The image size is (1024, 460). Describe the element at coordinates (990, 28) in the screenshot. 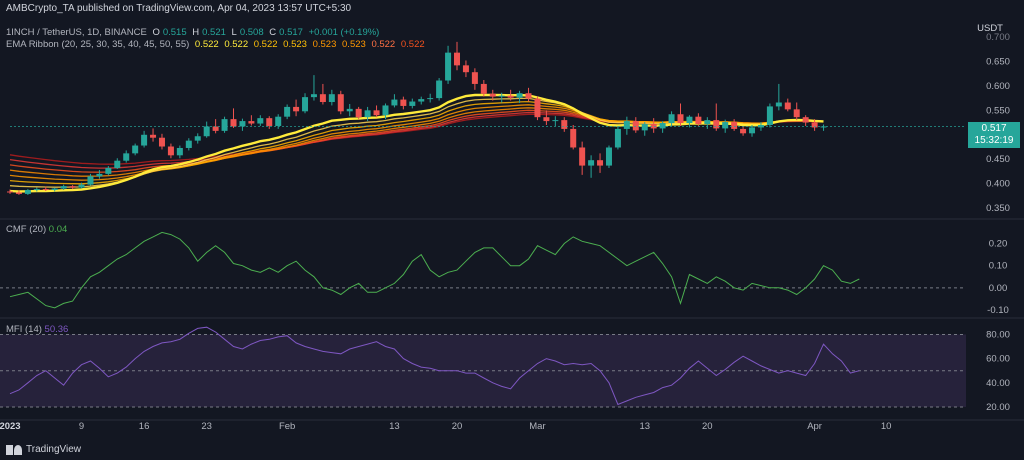

I see `currency-label: USDT` at that location.